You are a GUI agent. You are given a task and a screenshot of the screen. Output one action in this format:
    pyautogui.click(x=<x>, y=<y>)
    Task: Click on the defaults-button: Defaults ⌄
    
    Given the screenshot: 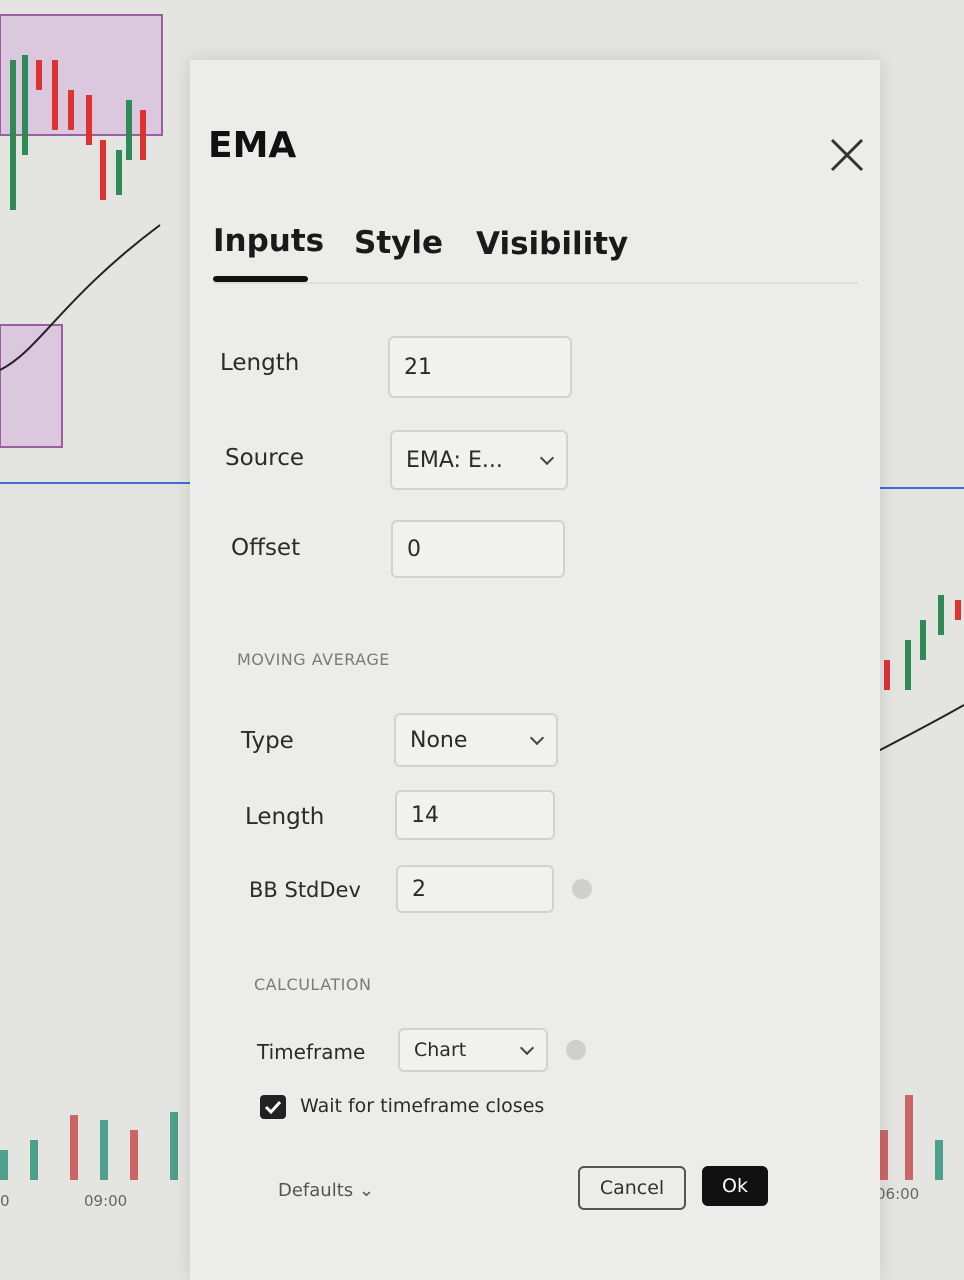 What is the action you would take?
    pyautogui.click(x=326, y=1190)
    